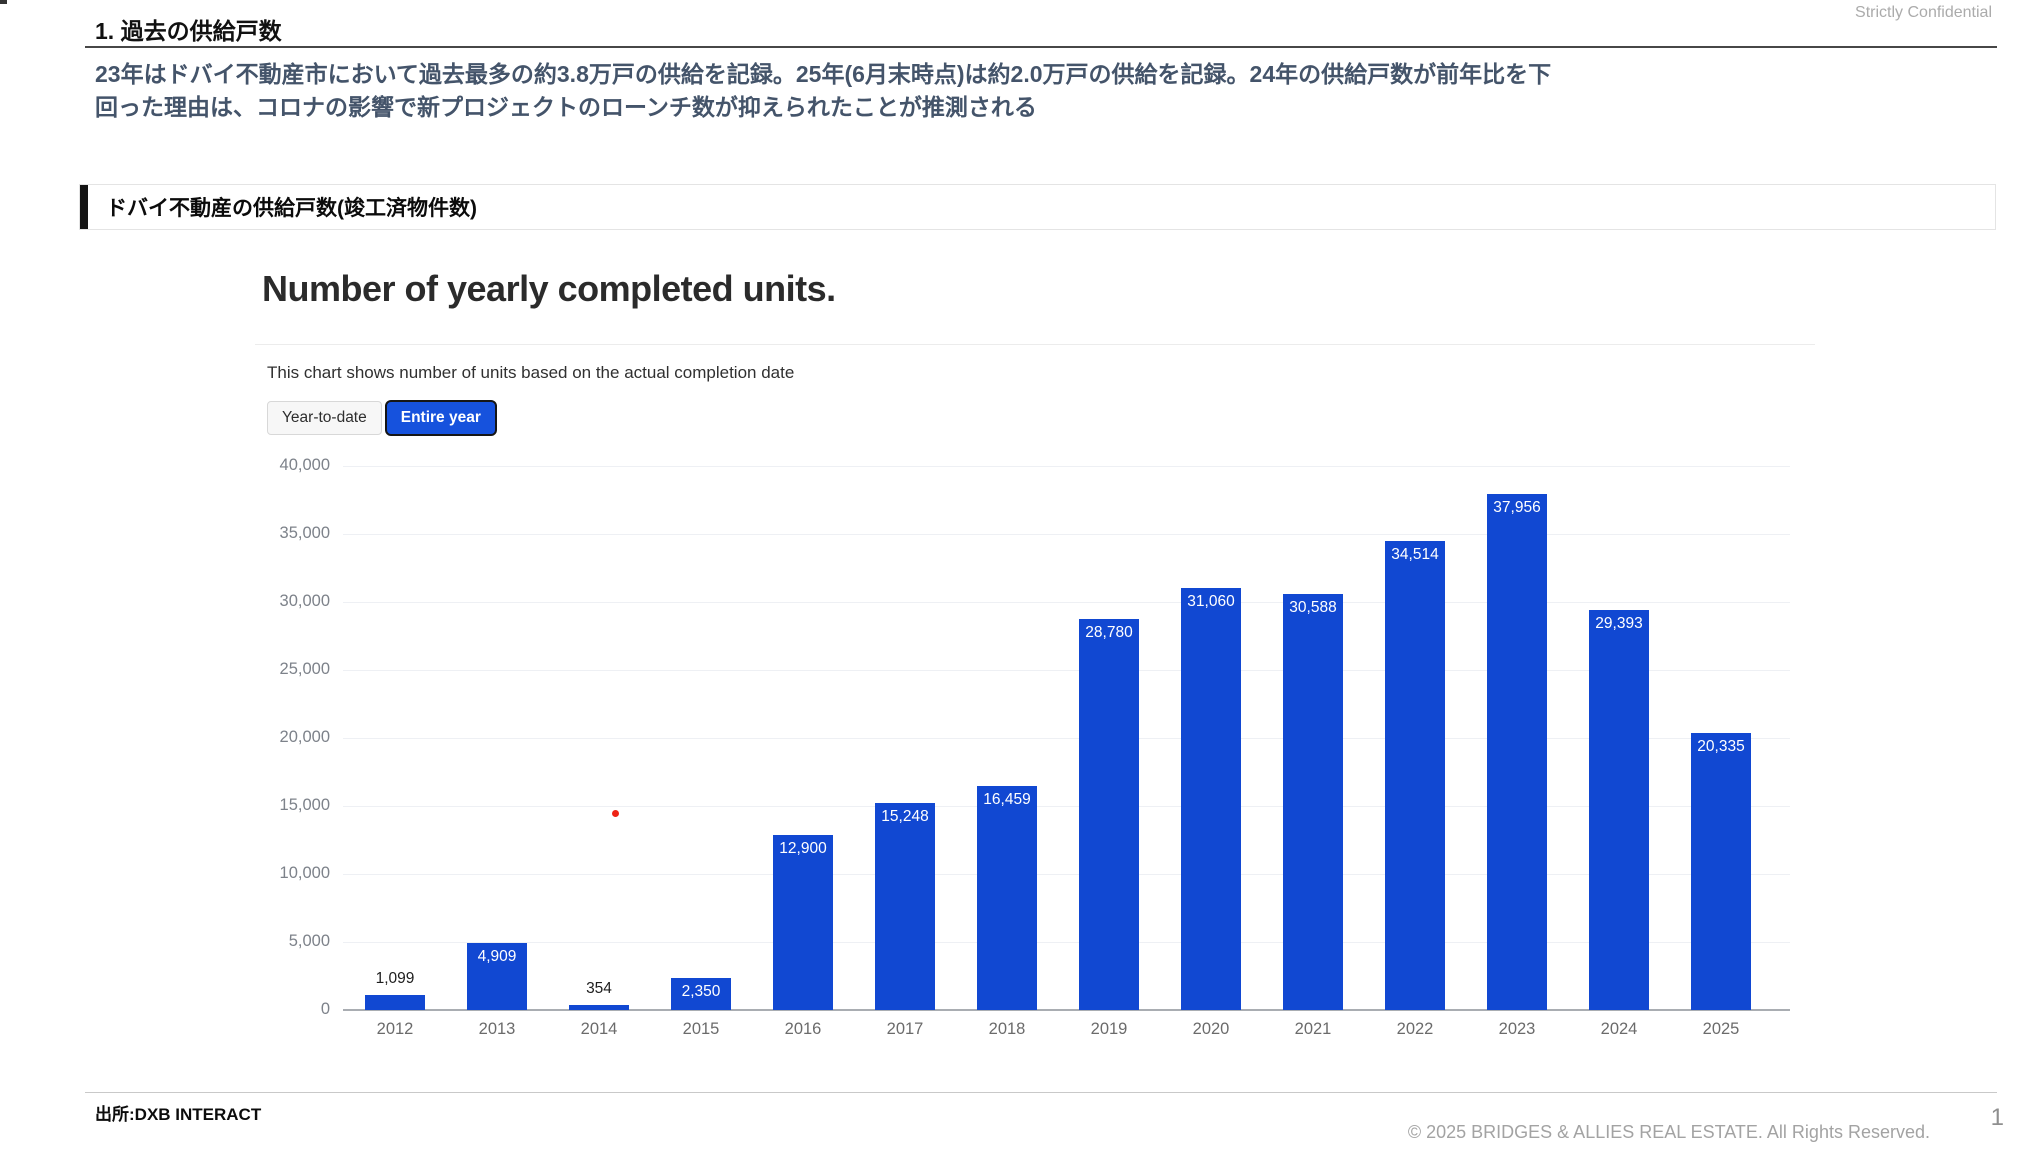  What do you see at coordinates (1313, 1029) in the screenshot?
I see `x-axis-tick-2021: 2021` at bounding box center [1313, 1029].